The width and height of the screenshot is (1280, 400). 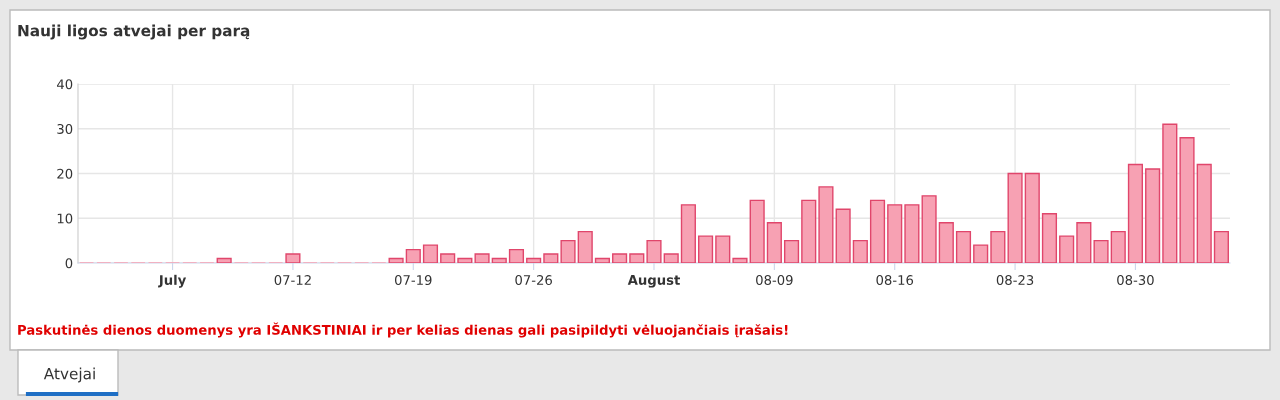 I want to click on x-tick-label: 08-09, so click(x=774, y=280).